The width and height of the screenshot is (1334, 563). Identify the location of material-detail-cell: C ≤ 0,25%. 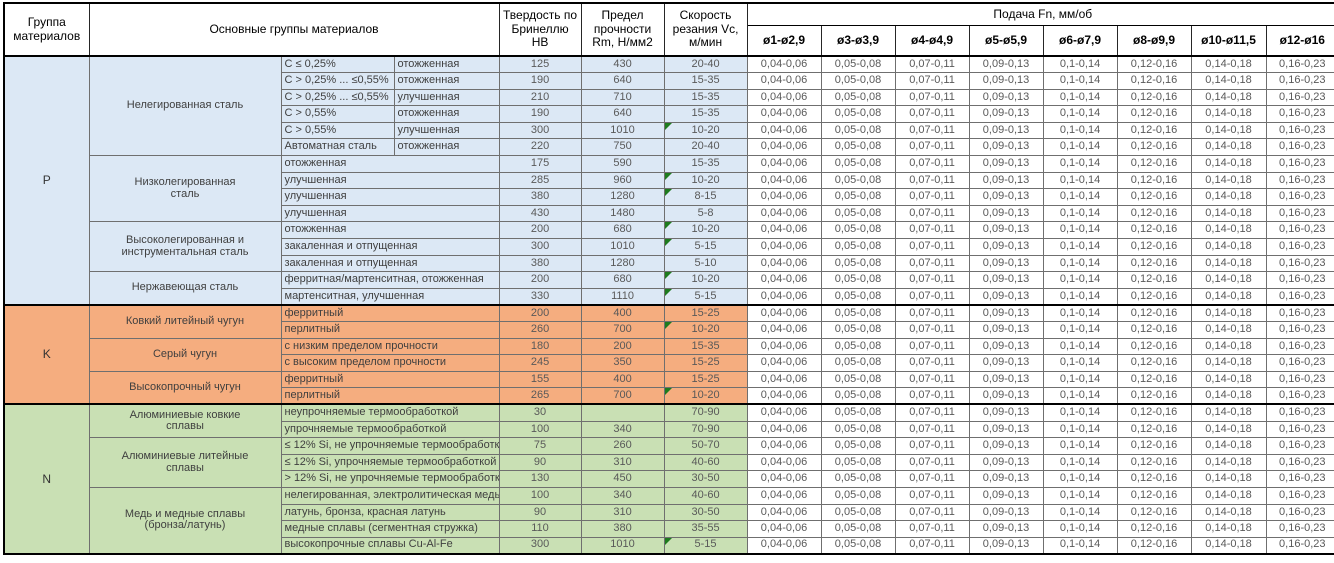
(337, 64).